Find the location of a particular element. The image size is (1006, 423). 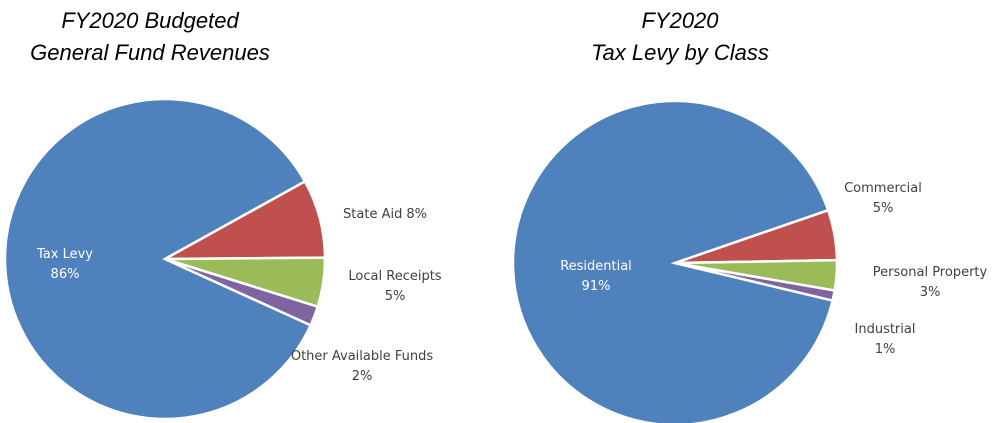

slice-label: Commercial 5% is located at coordinates (883, 198).